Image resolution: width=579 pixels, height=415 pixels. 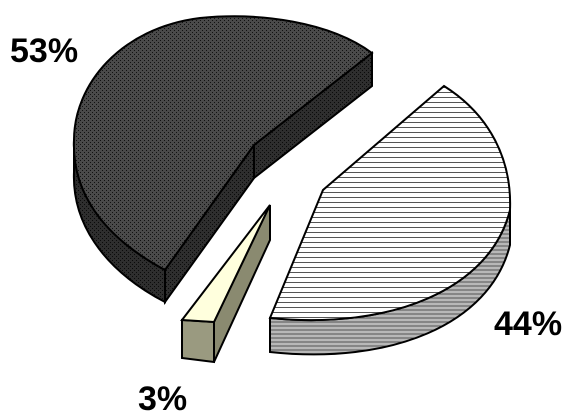 What do you see at coordinates (44, 51) in the screenshot?
I see `label-53-percent: 53%` at bounding box center [44, 51].